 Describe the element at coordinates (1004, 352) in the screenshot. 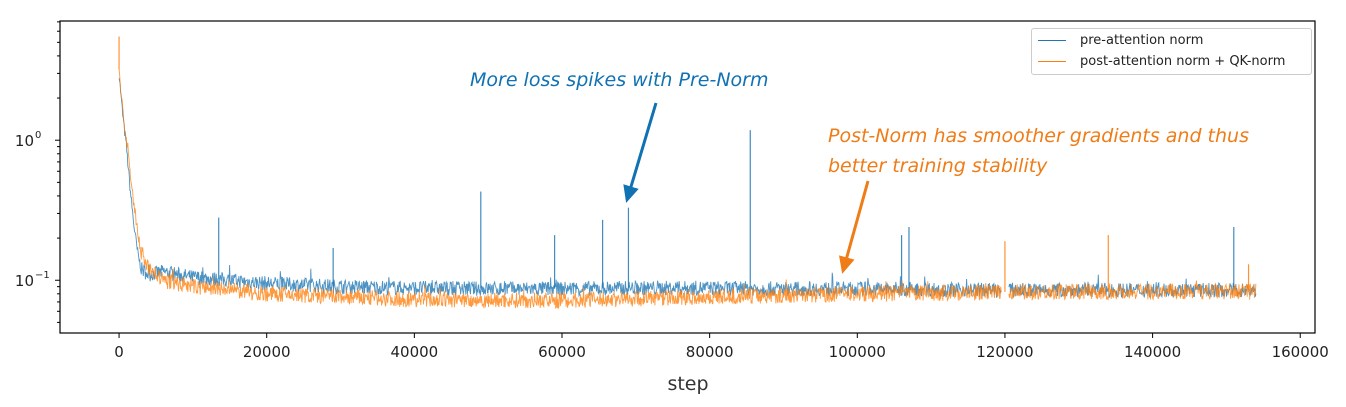

I see `x-tick-label: 120000` at that location.